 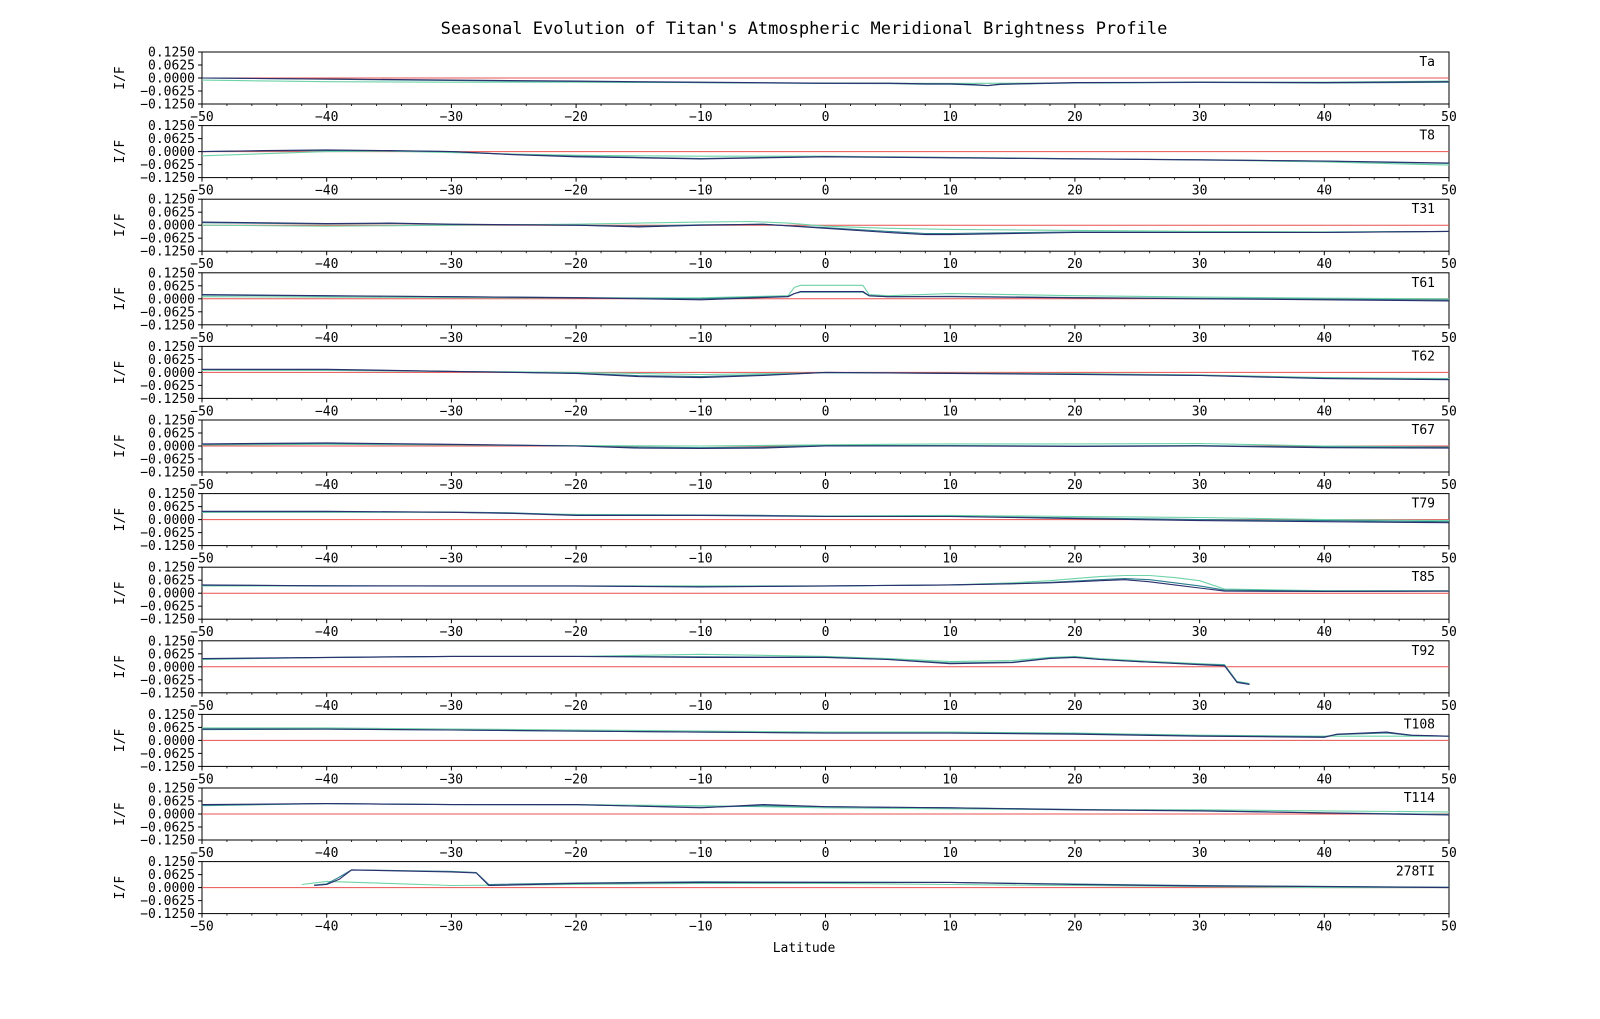 I want to click on panel-label: T114, so click(x=1419, y=798).